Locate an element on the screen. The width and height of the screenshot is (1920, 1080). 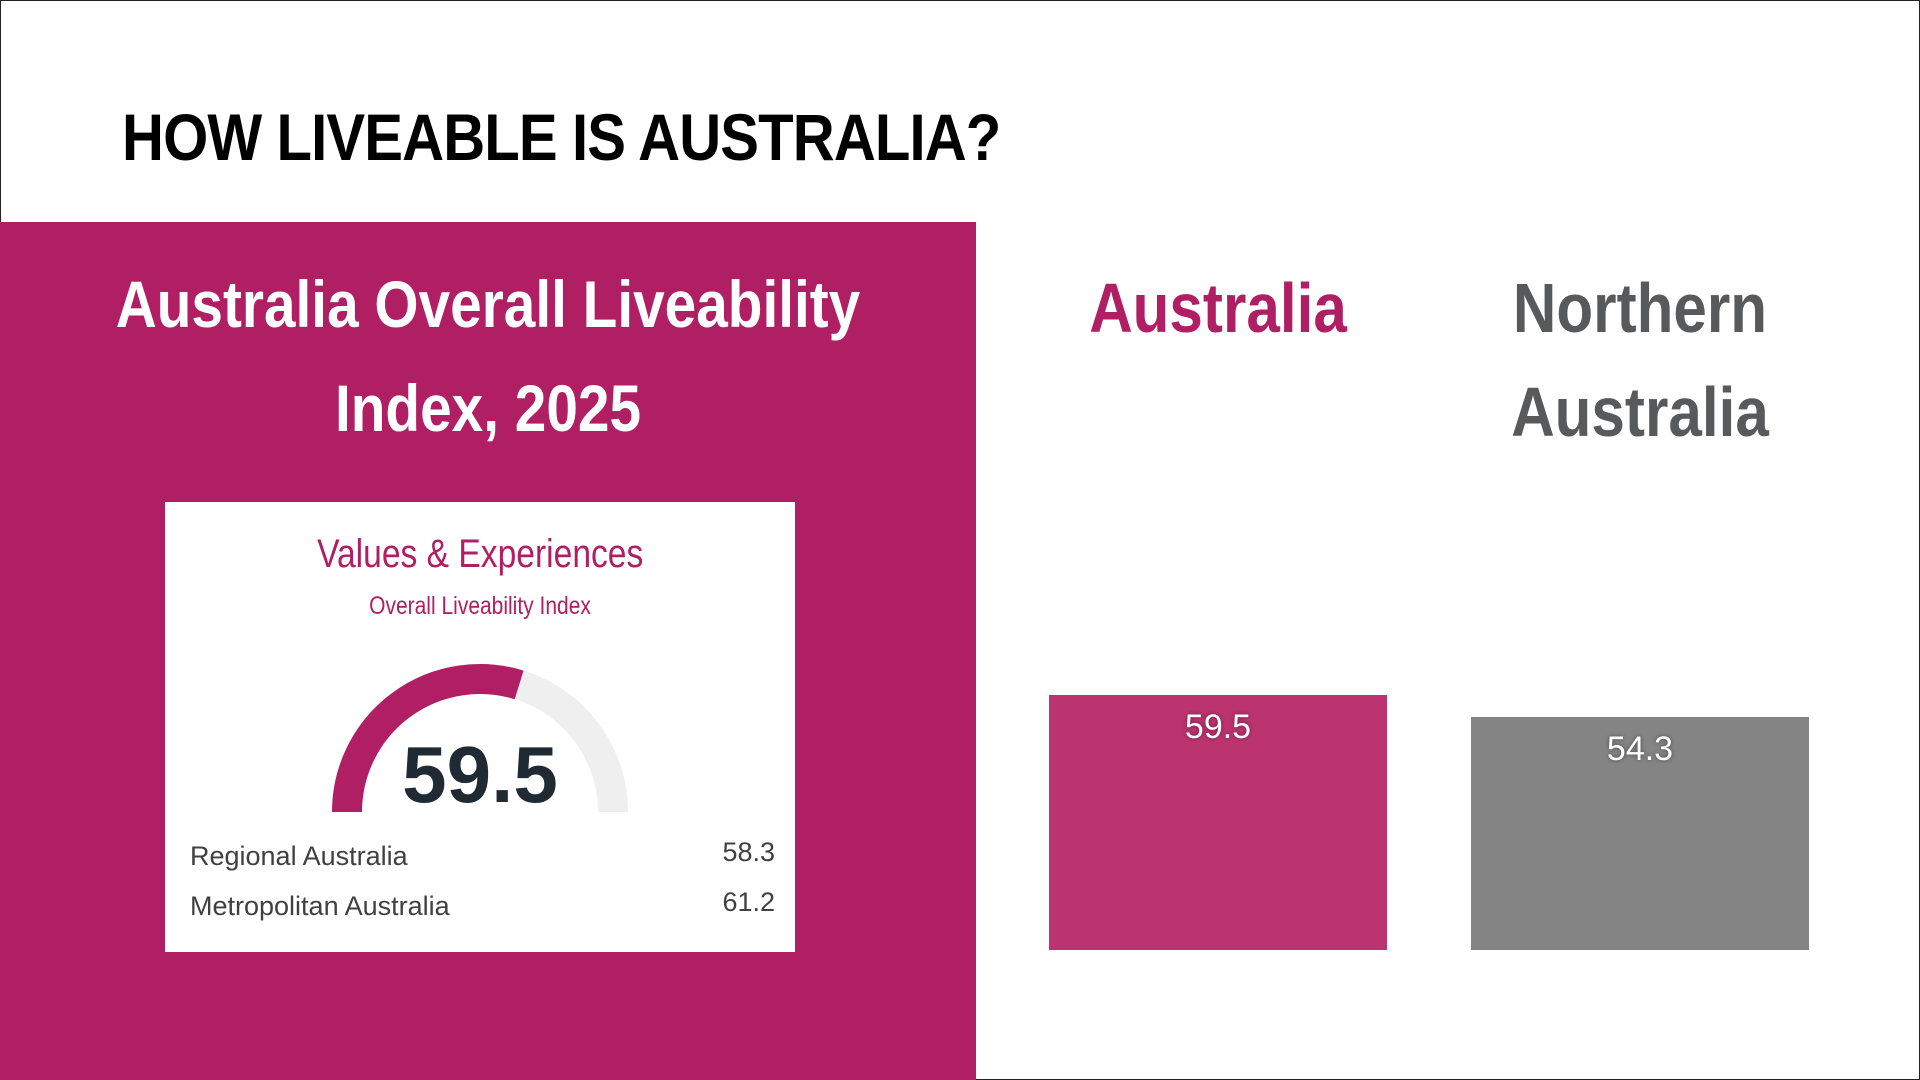
gauge-value: 59.5 is located at coordinates (480, 774).